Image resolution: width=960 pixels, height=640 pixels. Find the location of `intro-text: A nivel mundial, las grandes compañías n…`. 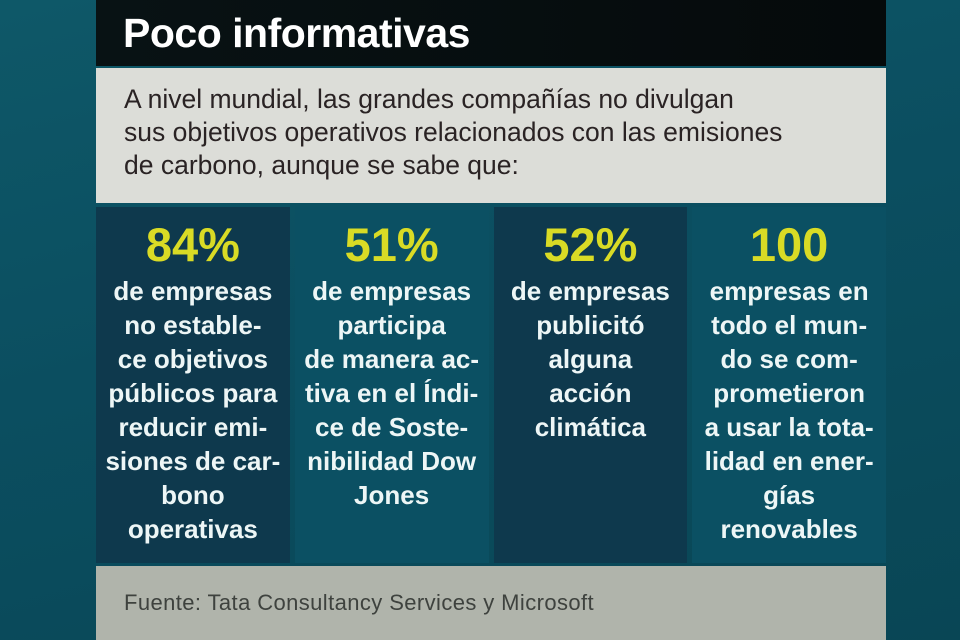

intro-text: A nivel mundial, las grandes compañías n… is located at coordinates (453, 132).